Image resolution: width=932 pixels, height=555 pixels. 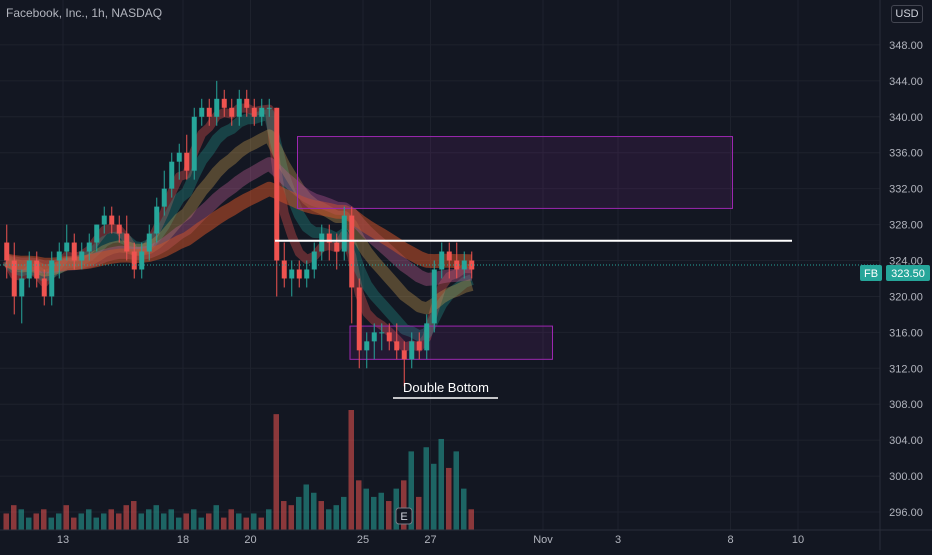 What do you see at coordinates (907, 14) in the screenshot?
I see `currency-button: USD` at bounding box center [907, 14].